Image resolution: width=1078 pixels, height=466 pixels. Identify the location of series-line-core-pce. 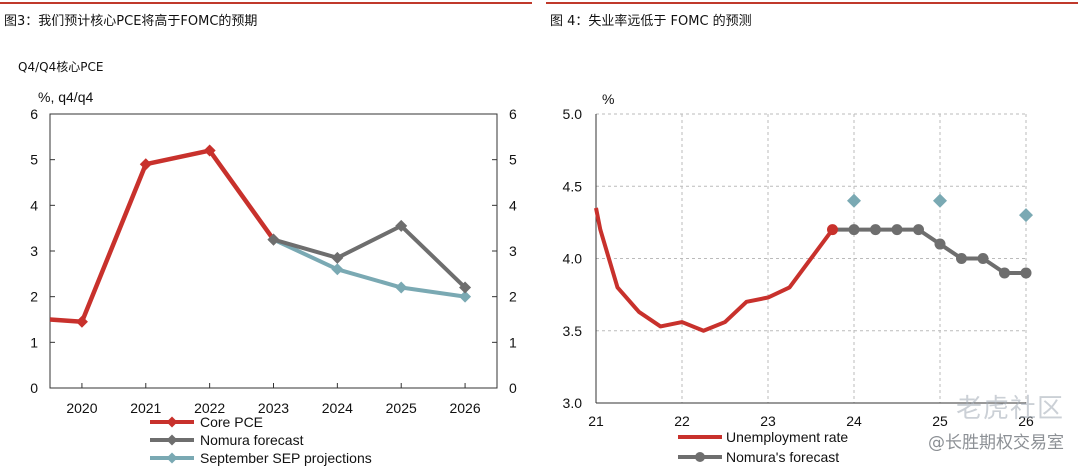
(162, 236).